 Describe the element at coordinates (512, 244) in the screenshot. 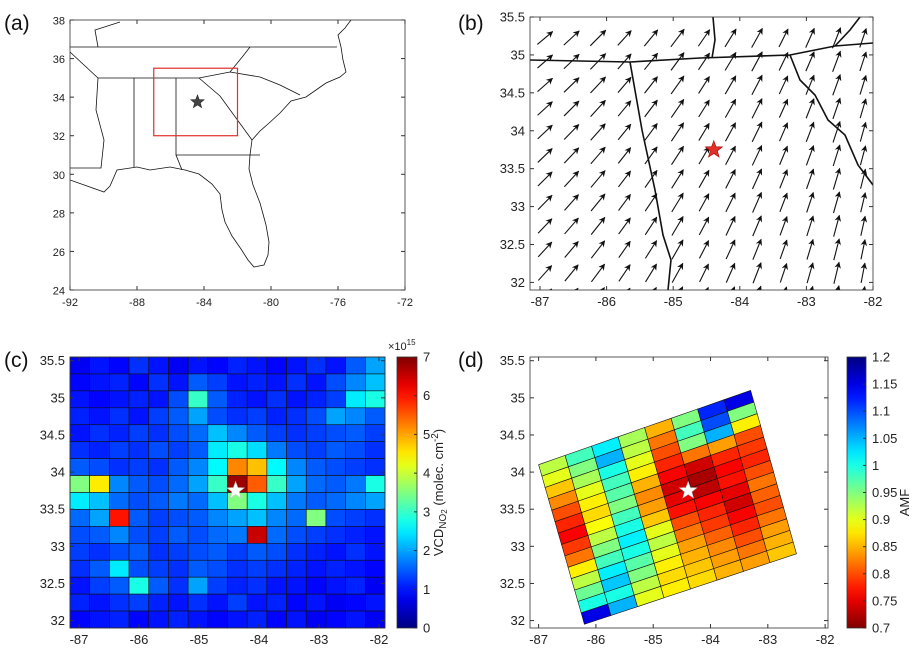

I see `y-tick-label: 32.5` at that location.